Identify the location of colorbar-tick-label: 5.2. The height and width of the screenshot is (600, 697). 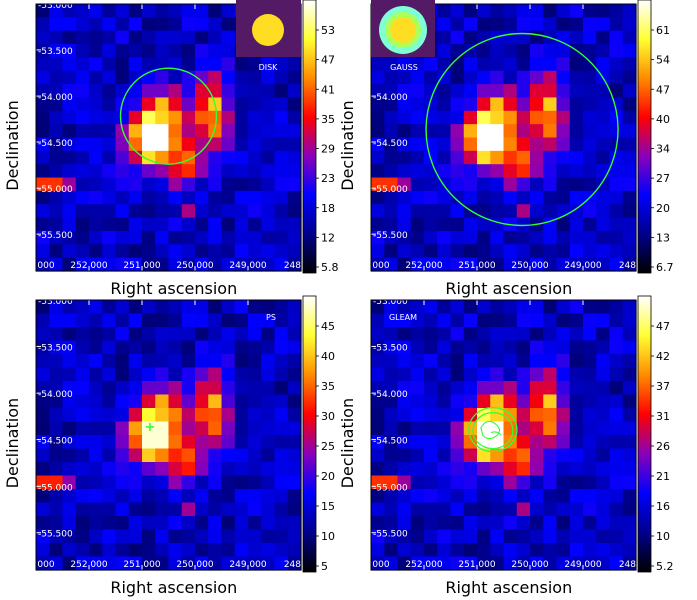
(665, 566).